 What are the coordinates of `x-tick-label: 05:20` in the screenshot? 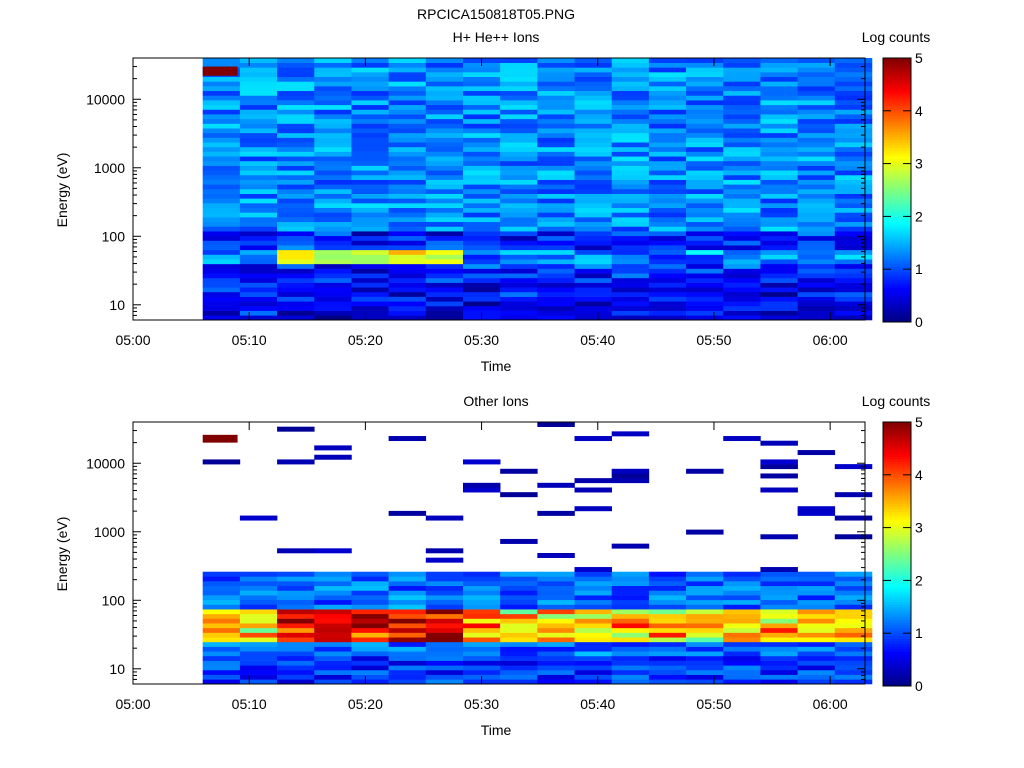 It's located at (365, 340).